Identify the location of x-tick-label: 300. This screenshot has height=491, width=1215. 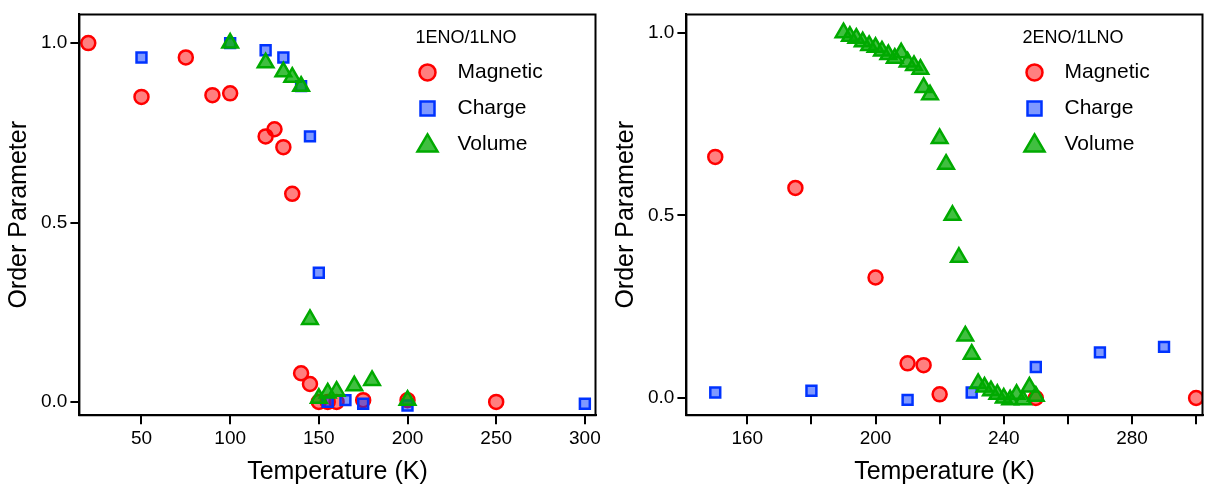
(585, 437).